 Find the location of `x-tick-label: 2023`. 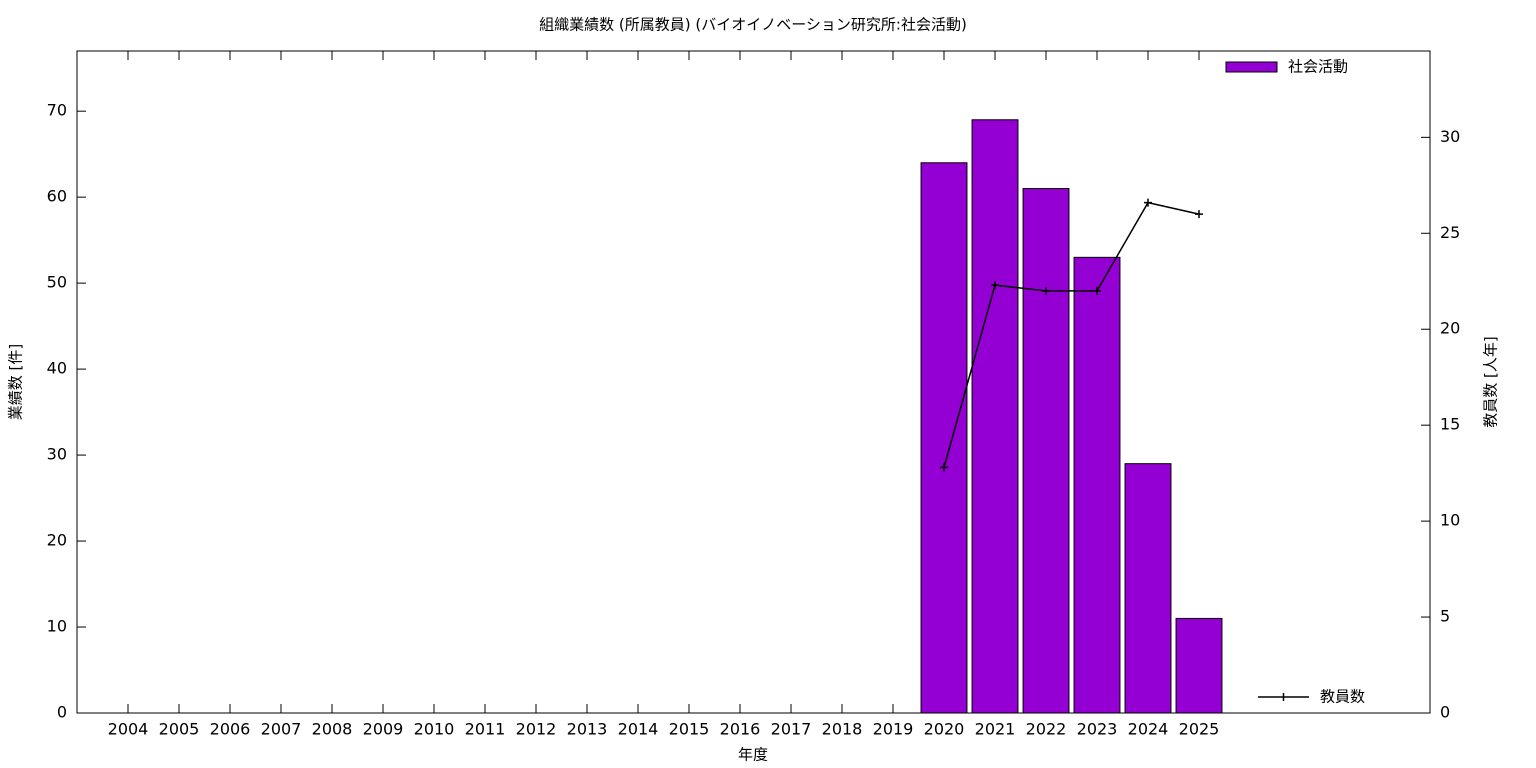

x-tick-label: 2023 is located at coordinates (1097, 729).